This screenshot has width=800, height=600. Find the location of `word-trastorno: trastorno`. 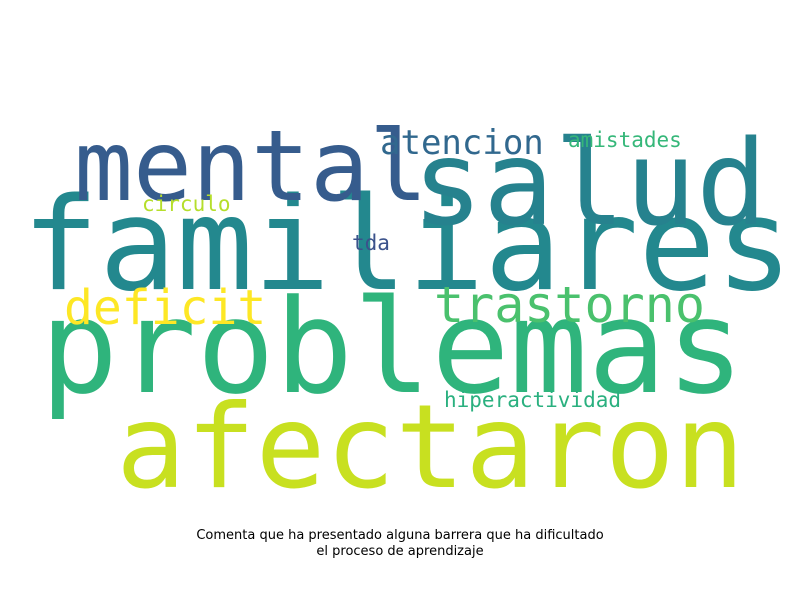

word-trastorno: trastorno is located at coordinates (569, 305).